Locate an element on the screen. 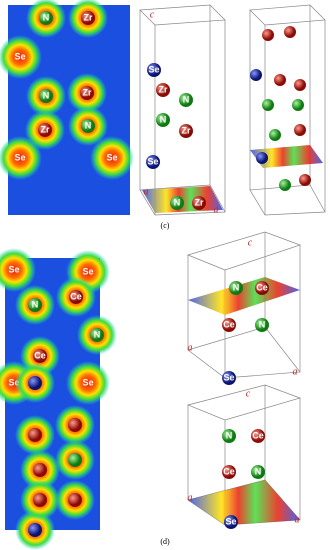  caption: (c) is located at coordinates (165, 225).